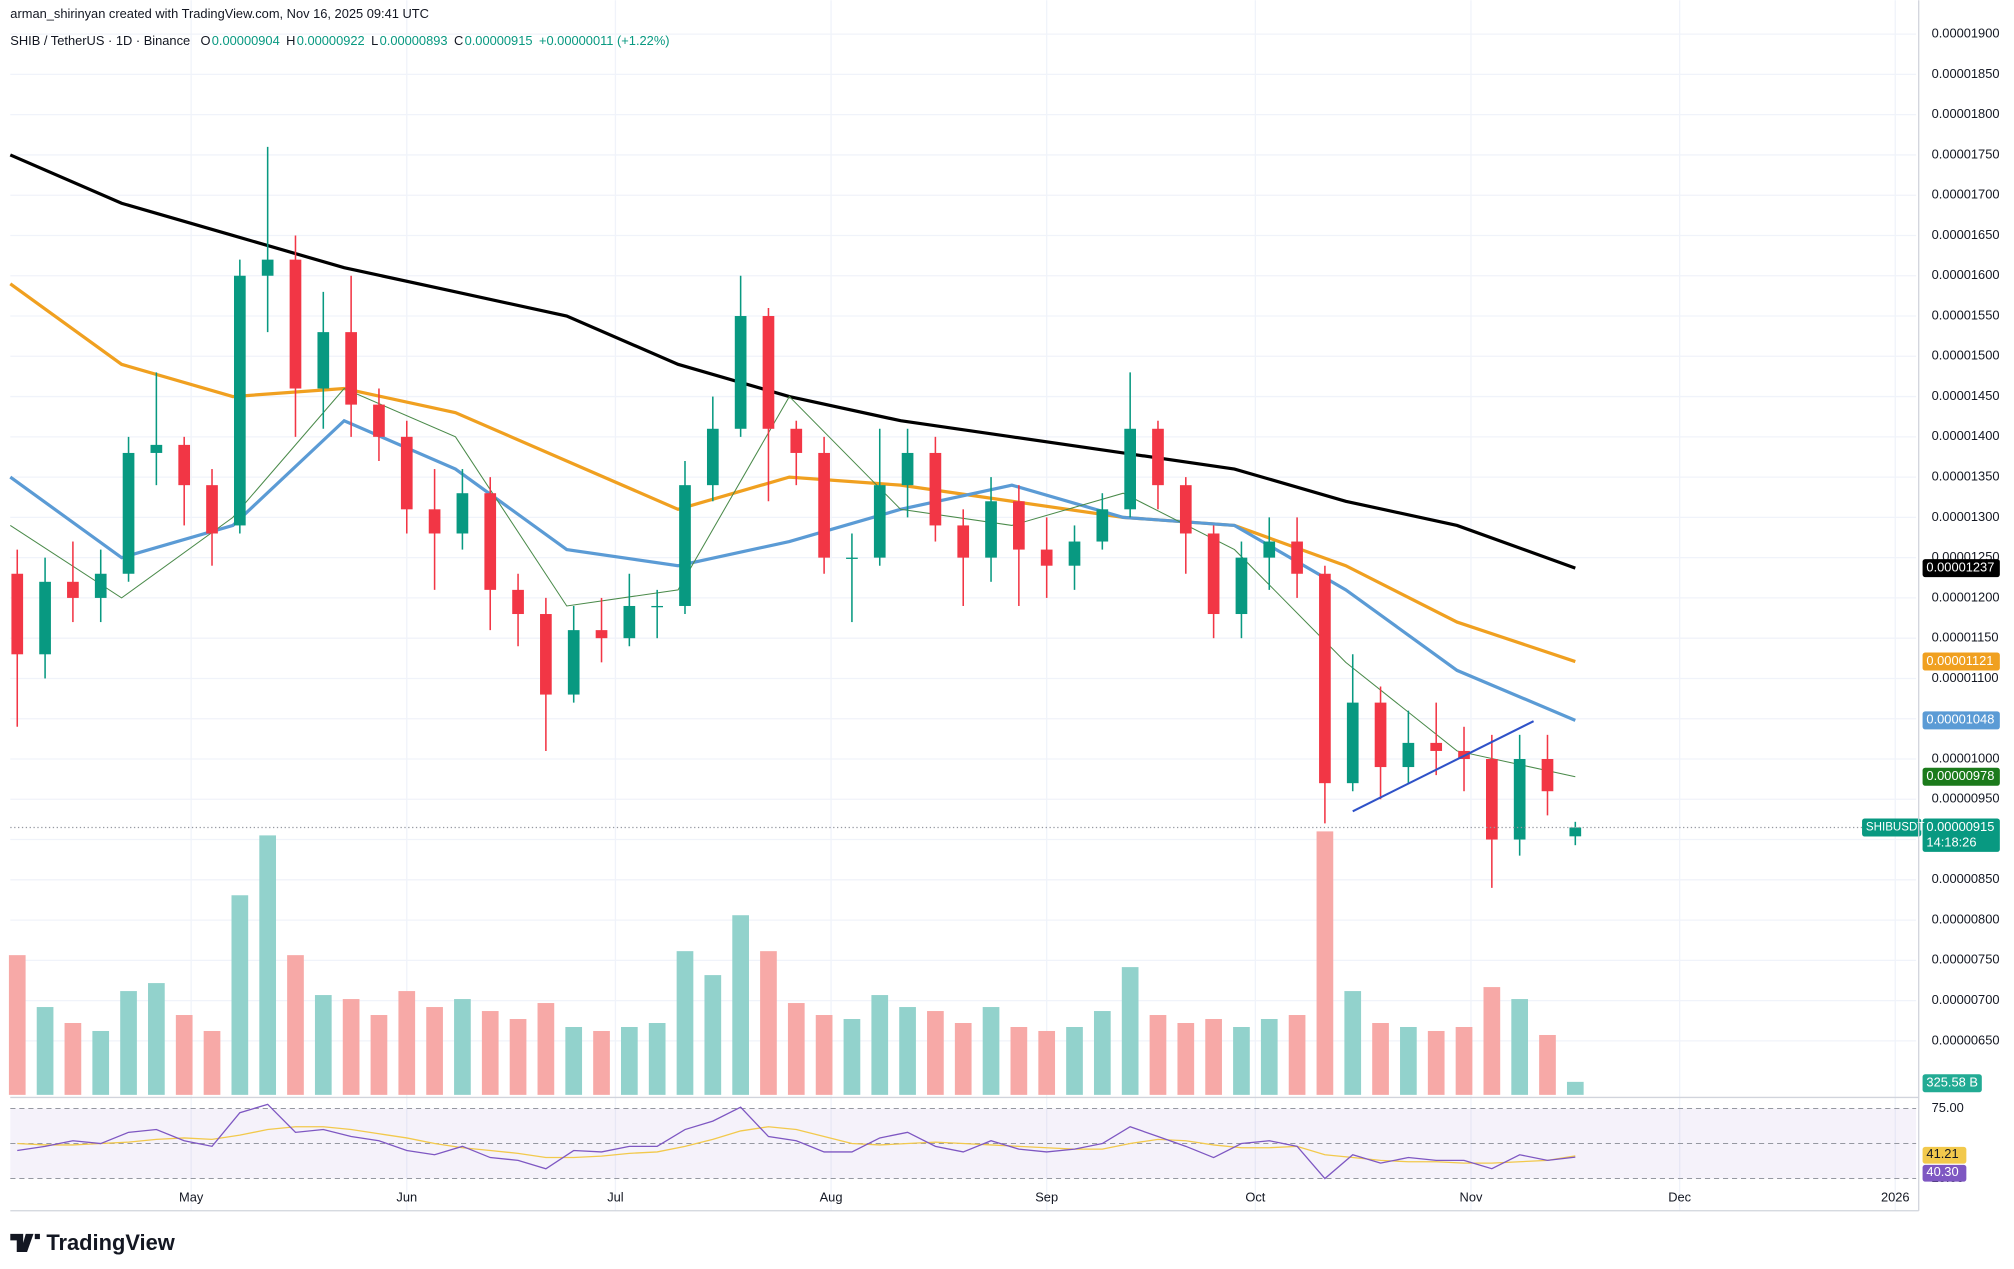 The width and height of the screenshot is (2014, 1269). Describe the element at coordinates (1443, 766) in the screenshot. I see `trendline` at that location.